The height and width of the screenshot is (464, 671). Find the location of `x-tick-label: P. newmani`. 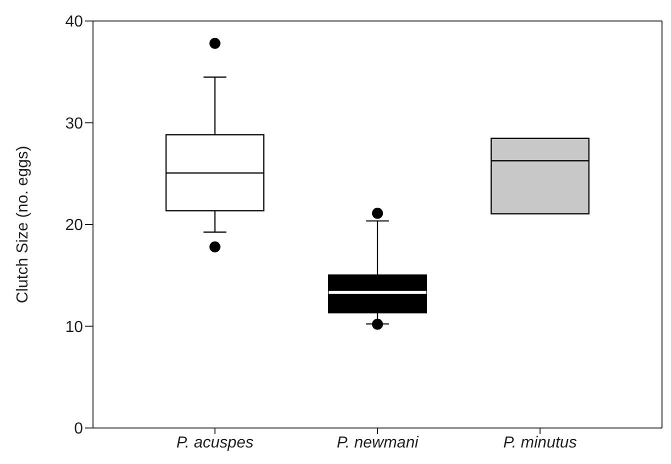

x-tick-label: P. newmani is located at coordinates (377, 443).